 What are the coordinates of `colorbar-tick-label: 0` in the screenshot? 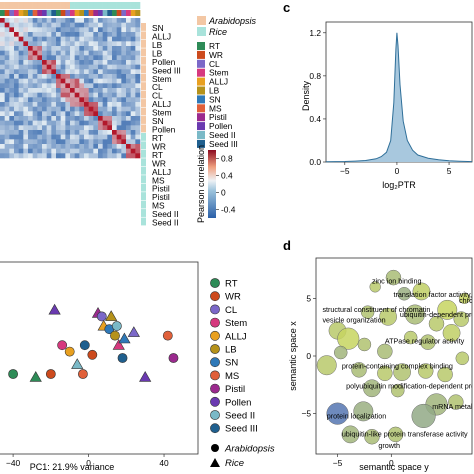 It's located at (223, 193).